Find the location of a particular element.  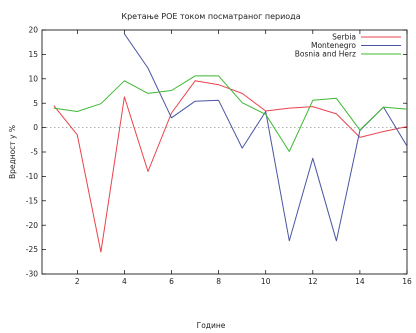

y-tick-label: -5 is located at coordinates (35, 152).